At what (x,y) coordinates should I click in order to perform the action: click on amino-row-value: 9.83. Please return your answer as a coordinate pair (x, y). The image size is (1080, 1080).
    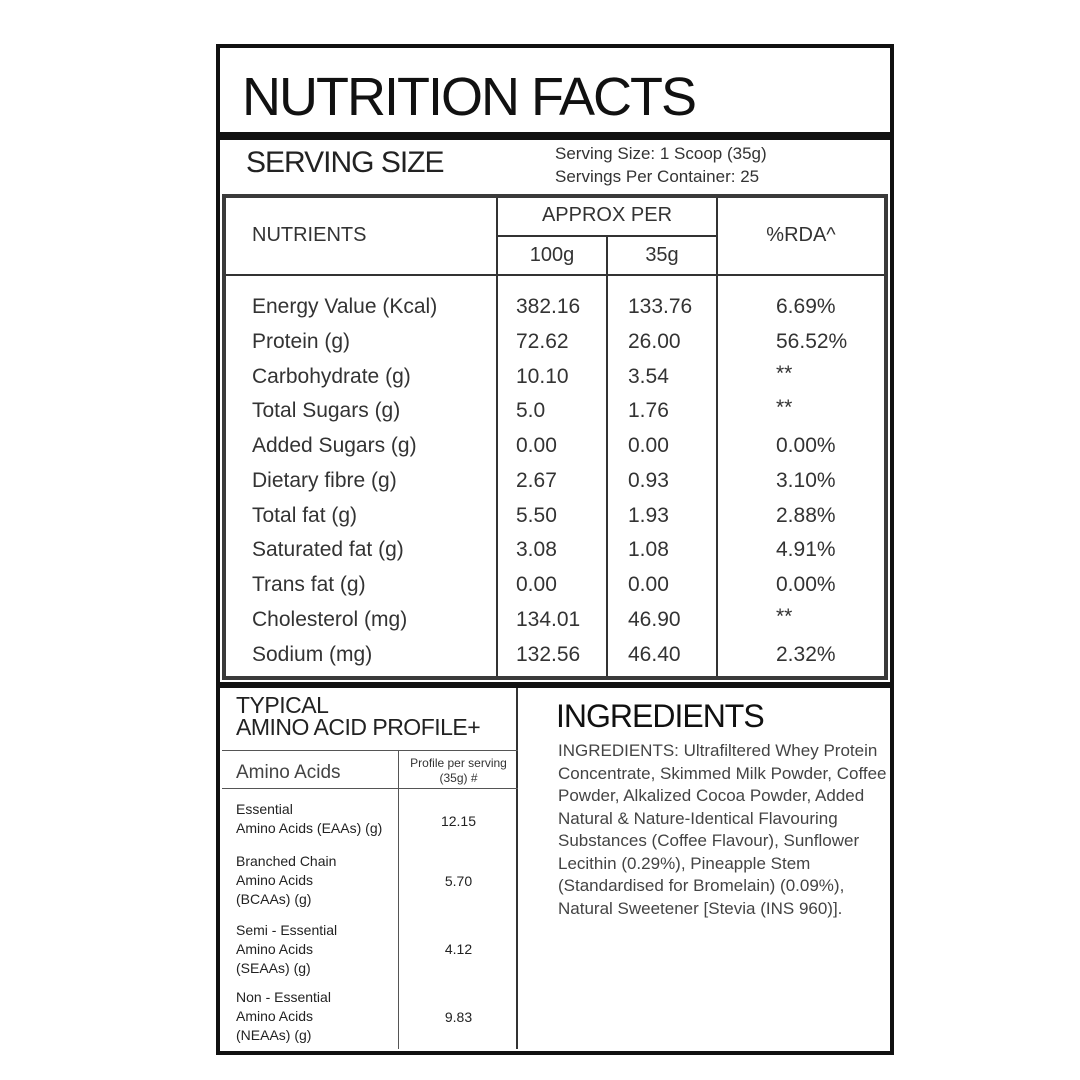
    Looking at the image, I should click on (458, 1017).